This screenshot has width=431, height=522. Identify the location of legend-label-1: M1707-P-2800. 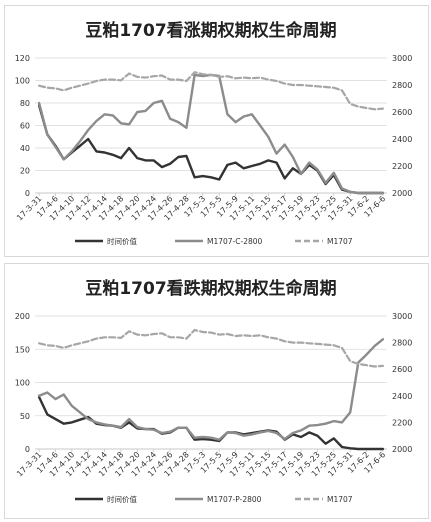
(234, 499).